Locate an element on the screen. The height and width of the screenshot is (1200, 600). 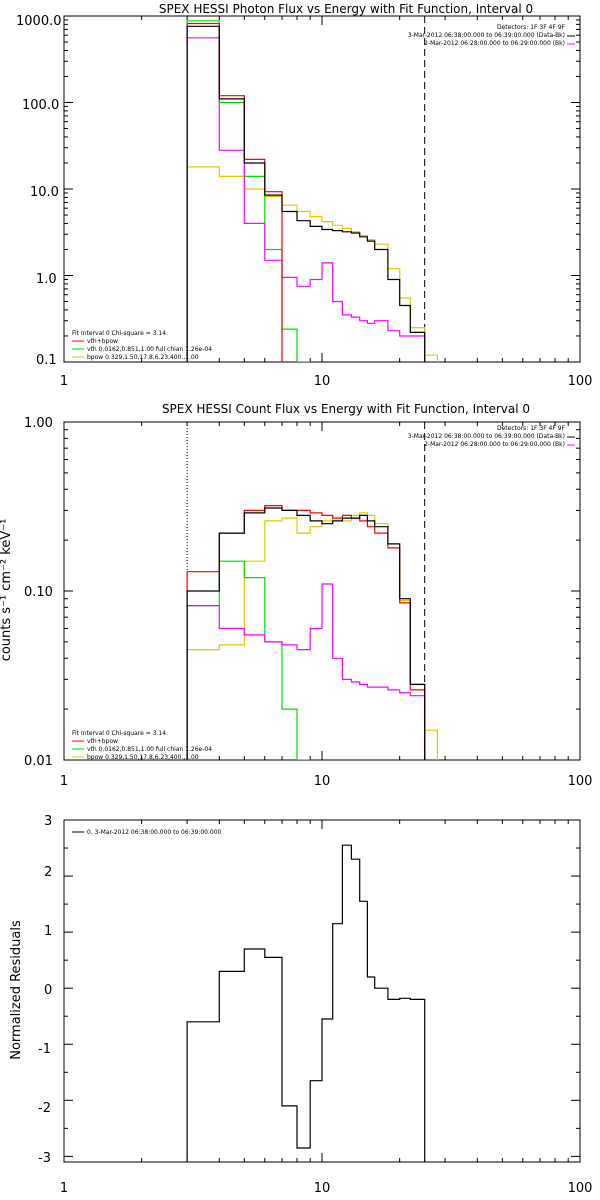
residual-ytick-minus-2: -2 is located at coordinates (44, 1108).